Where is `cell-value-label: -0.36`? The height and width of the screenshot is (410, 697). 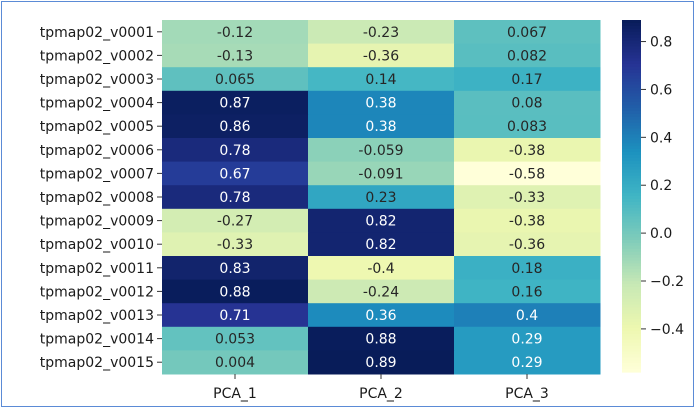 cell-value-label: -0.36 is located at coordinates (381, 56).